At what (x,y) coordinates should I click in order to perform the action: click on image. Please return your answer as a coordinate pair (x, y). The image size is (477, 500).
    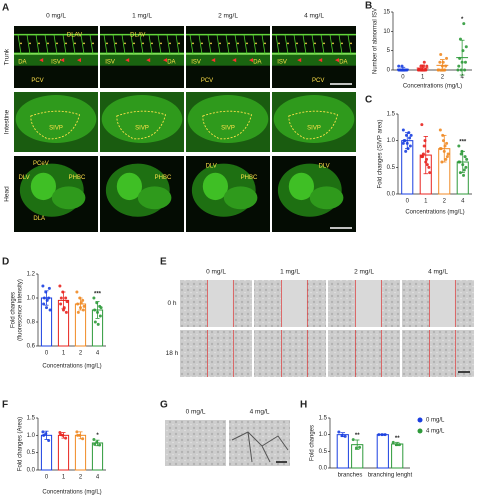
    Looking at the image, I should click on (438, 353).